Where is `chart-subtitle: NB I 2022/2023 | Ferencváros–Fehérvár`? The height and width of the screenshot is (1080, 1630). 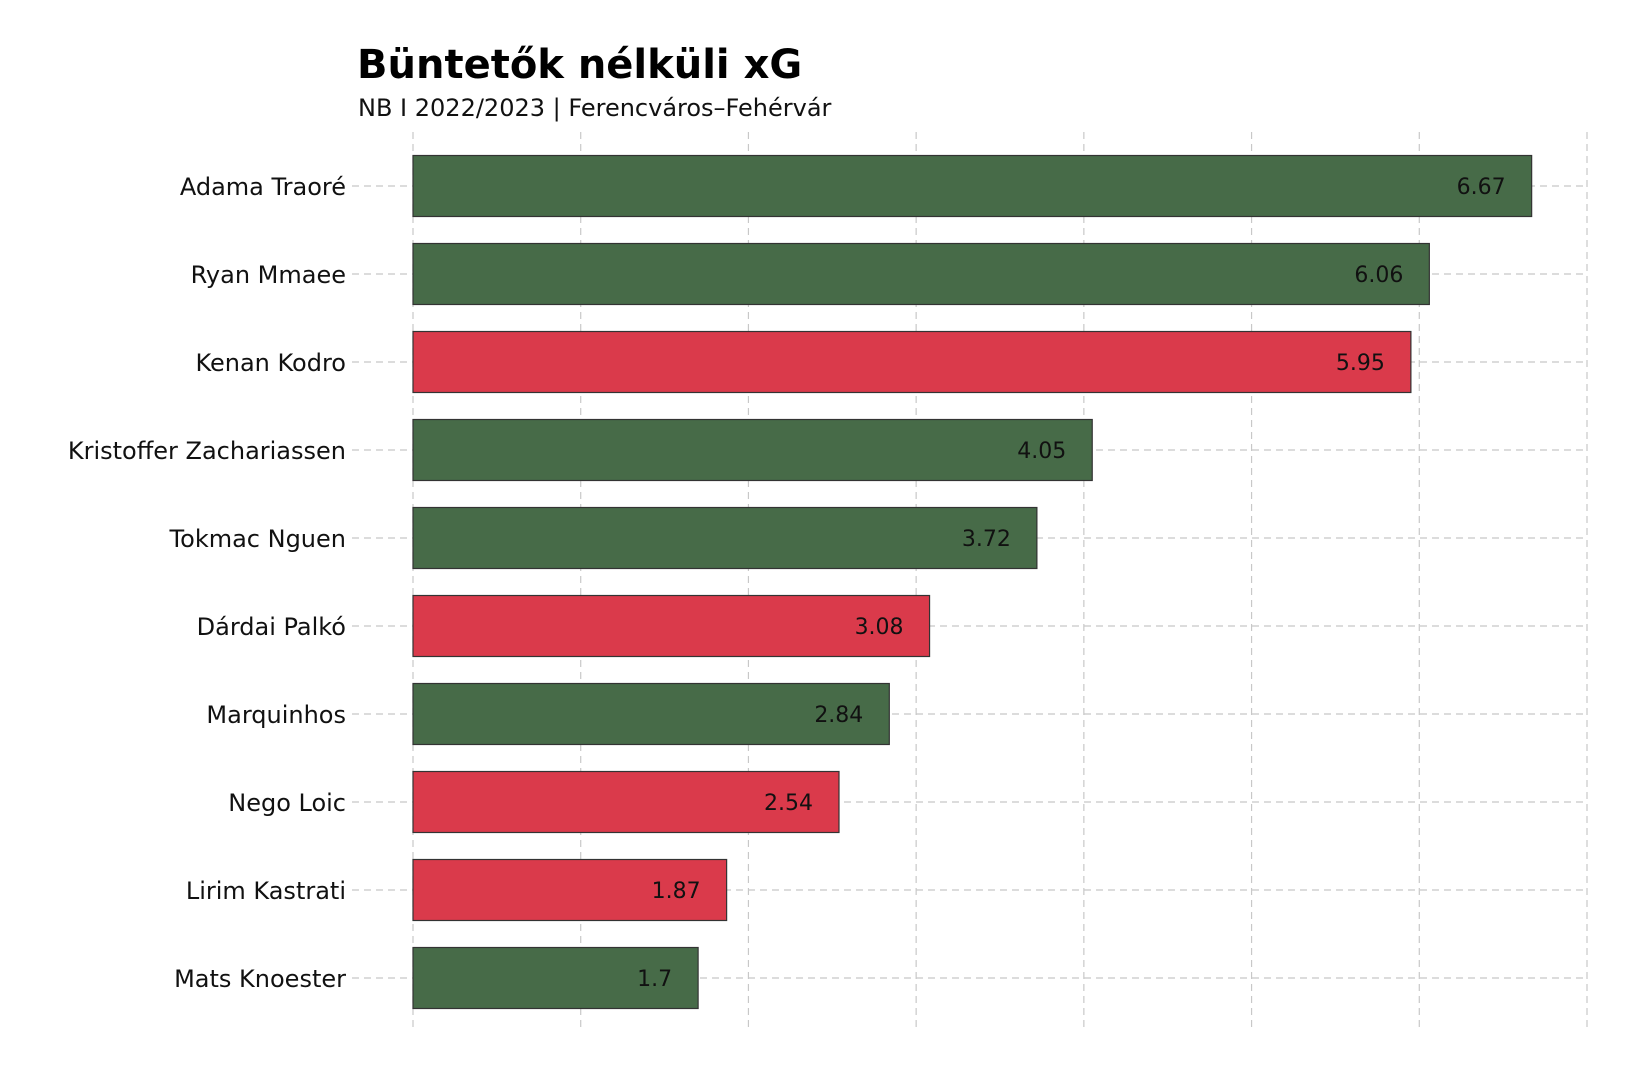 chart-subtitle: NB I 2022/2023 | Ferencváros–Fehérvár is located at coordinates (595, 108).